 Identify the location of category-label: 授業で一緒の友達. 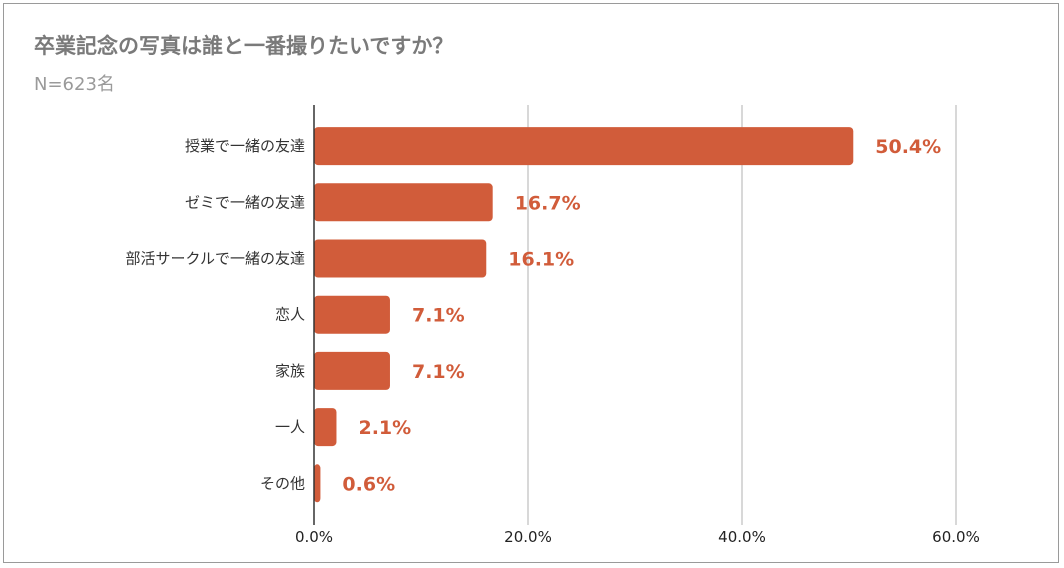
(245, 146).